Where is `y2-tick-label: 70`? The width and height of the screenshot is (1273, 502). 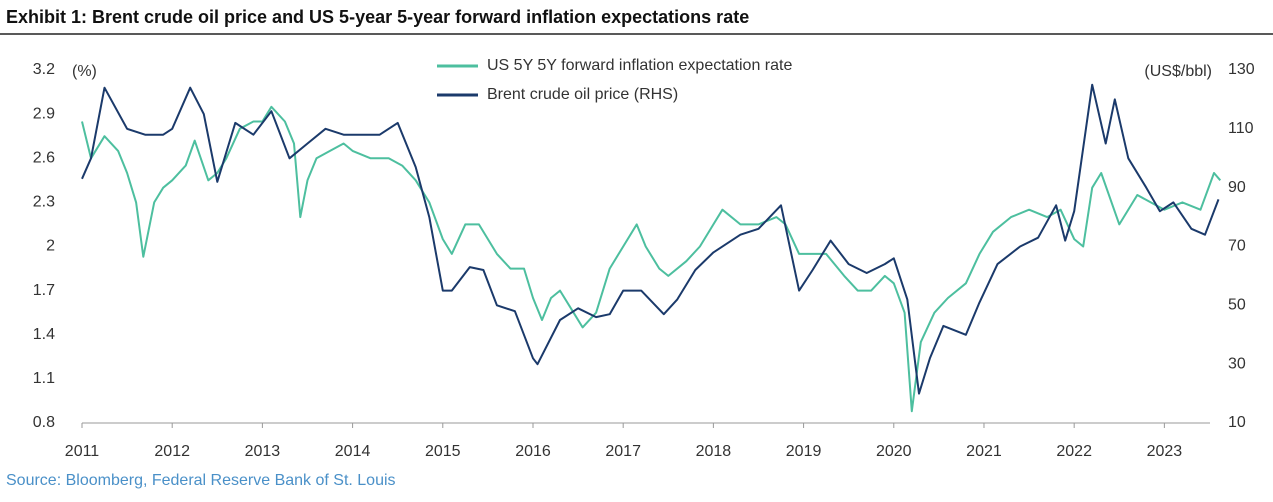 y2-tick-label: 70 is located at coordinates (1237, 246).